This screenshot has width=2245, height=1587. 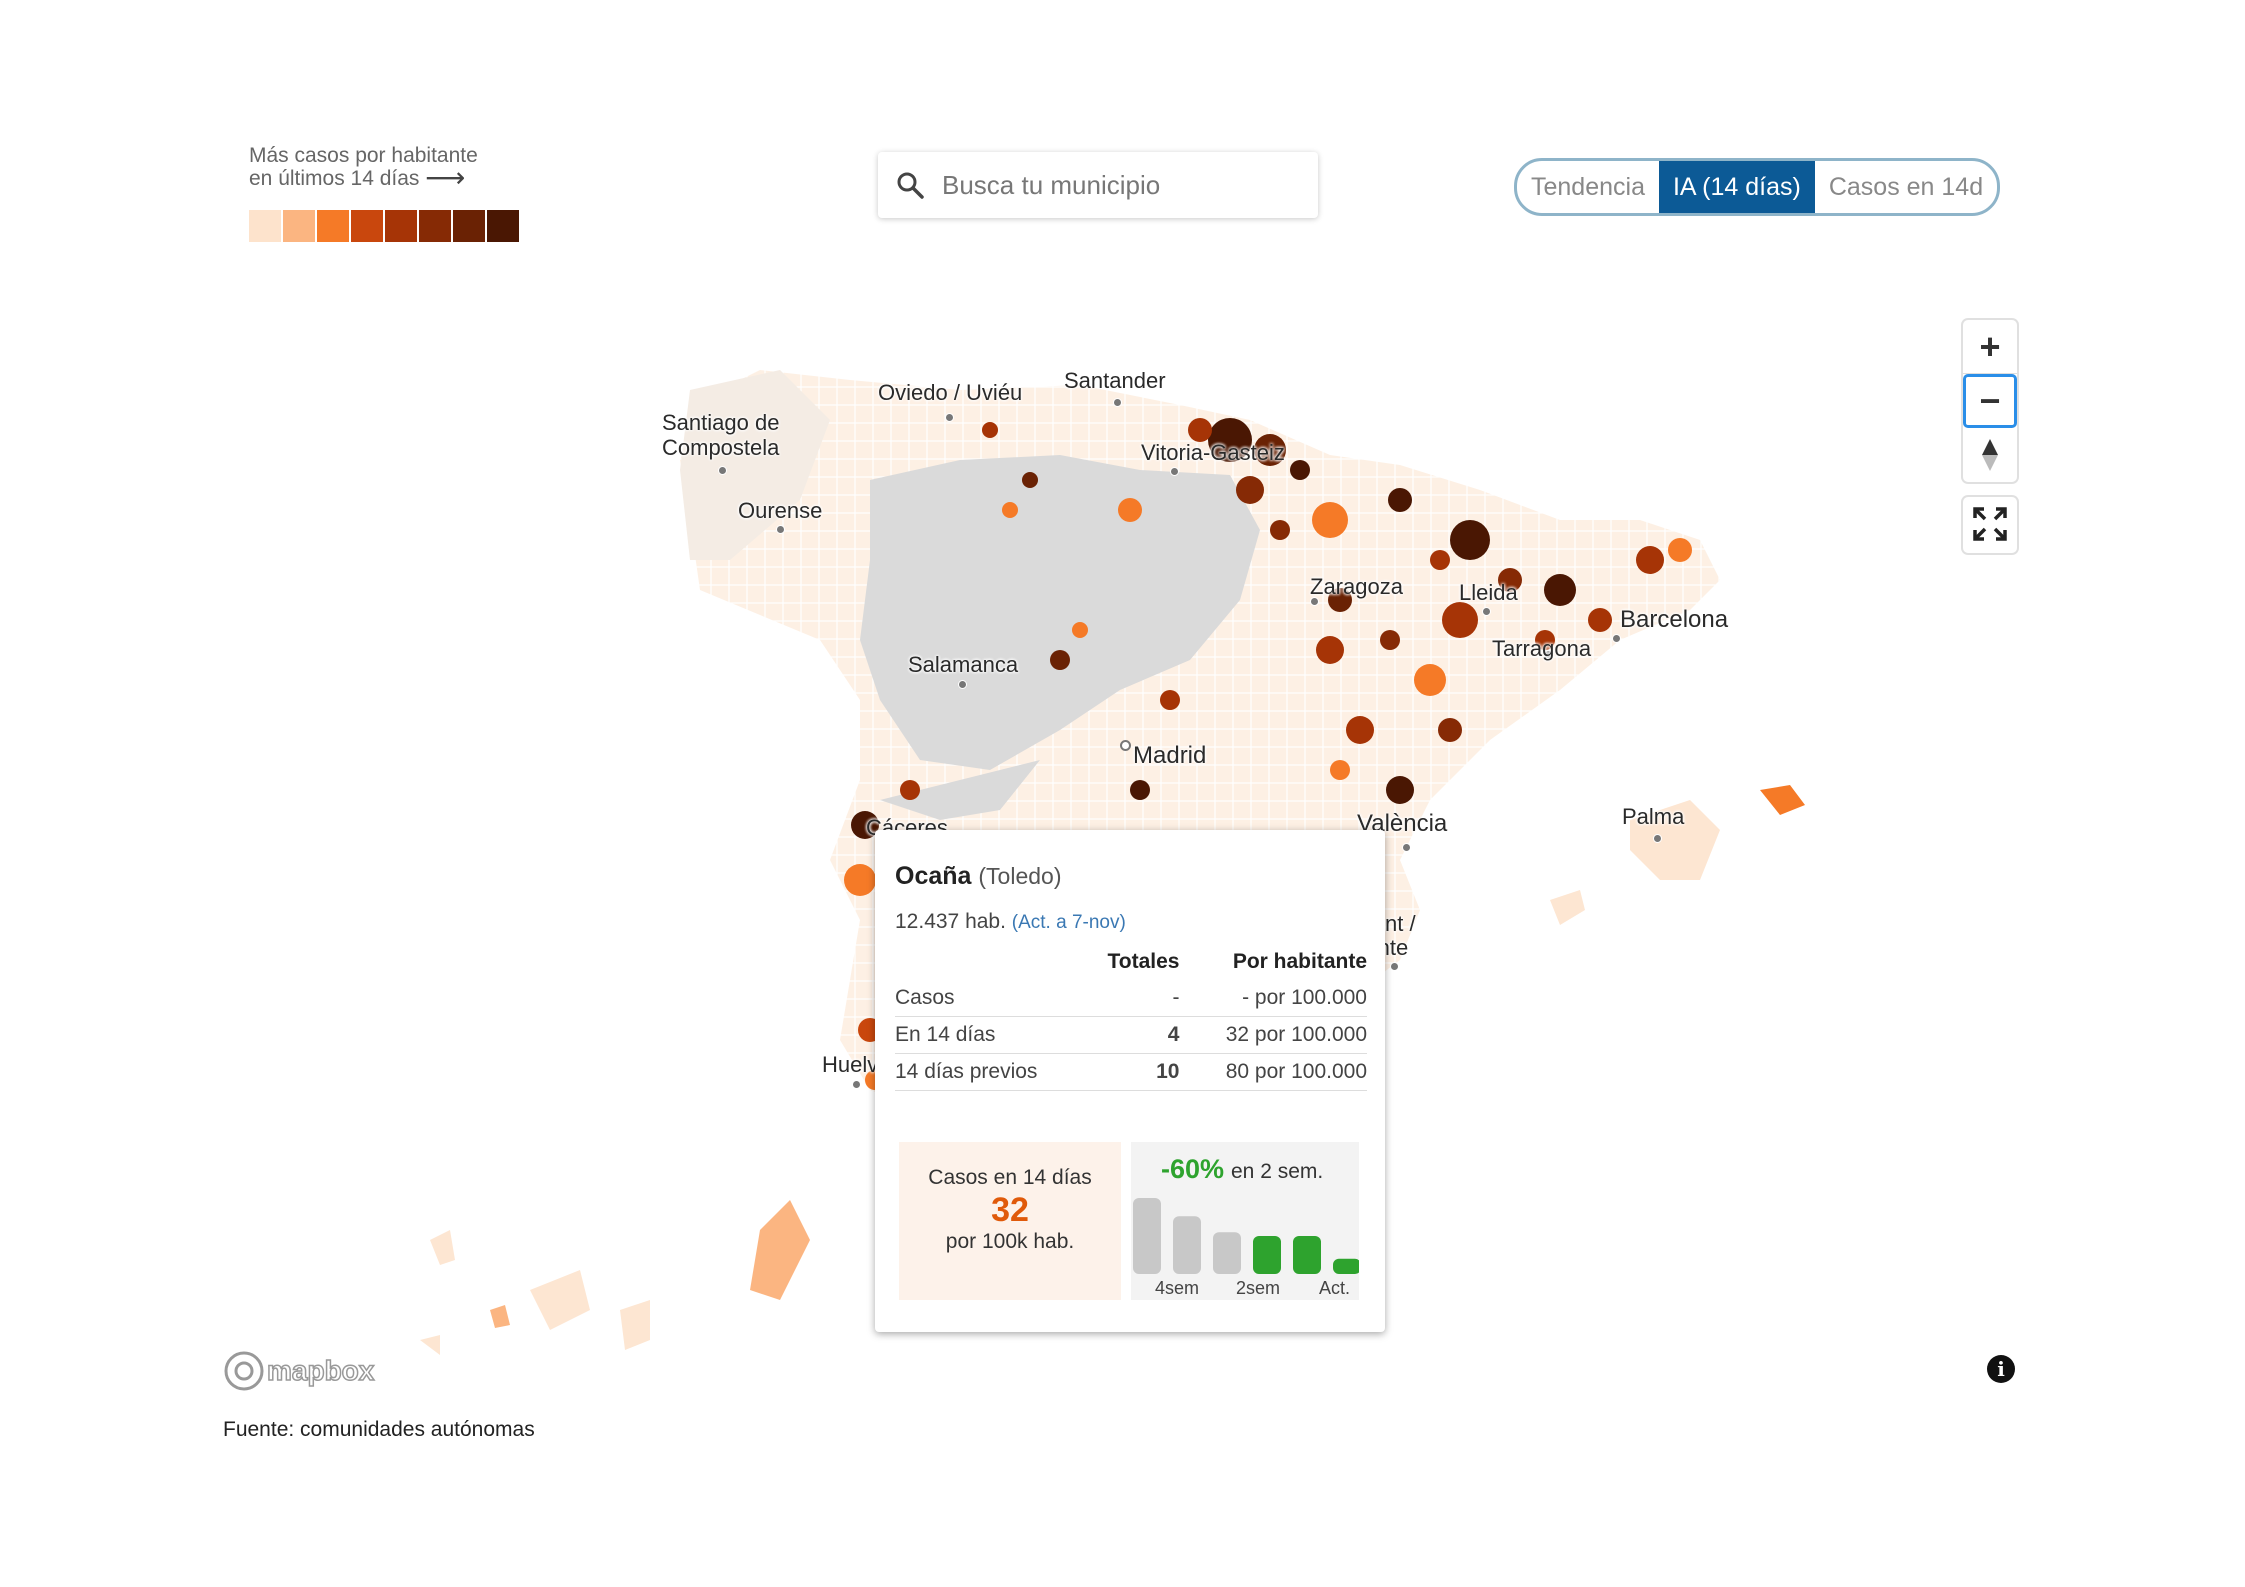 What do you see at coordinates (321, 1370) in the screenshot?
I see `svg-text: mapbox` at bounding box center [321, 1370].